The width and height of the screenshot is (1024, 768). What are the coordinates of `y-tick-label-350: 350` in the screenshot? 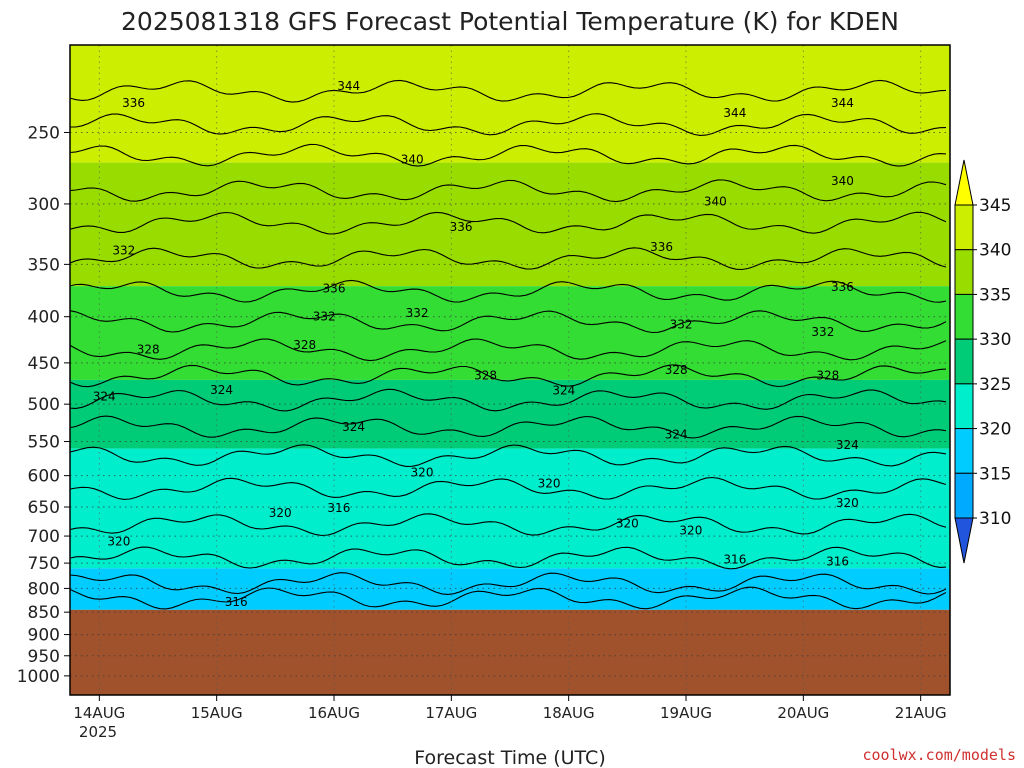 It's located at (44, 265).